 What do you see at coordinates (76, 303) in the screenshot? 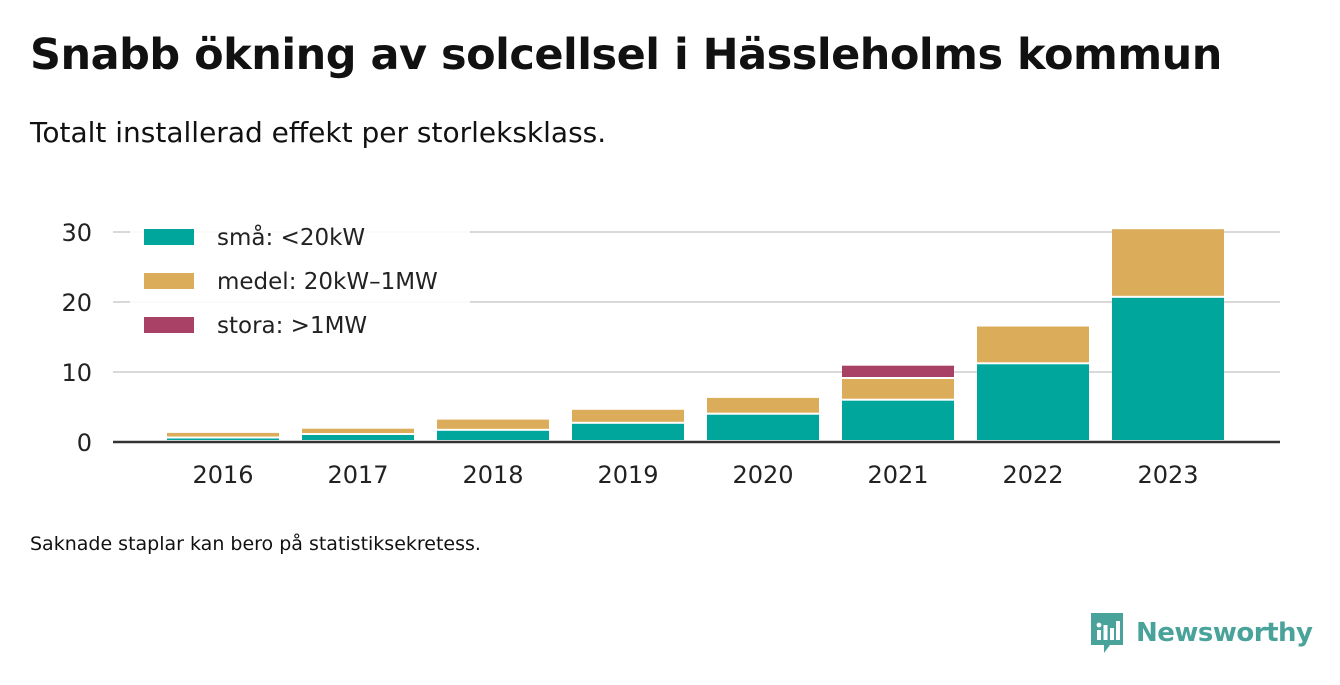
I see `y-tick-label: 20` at bounding box center [76, 303].